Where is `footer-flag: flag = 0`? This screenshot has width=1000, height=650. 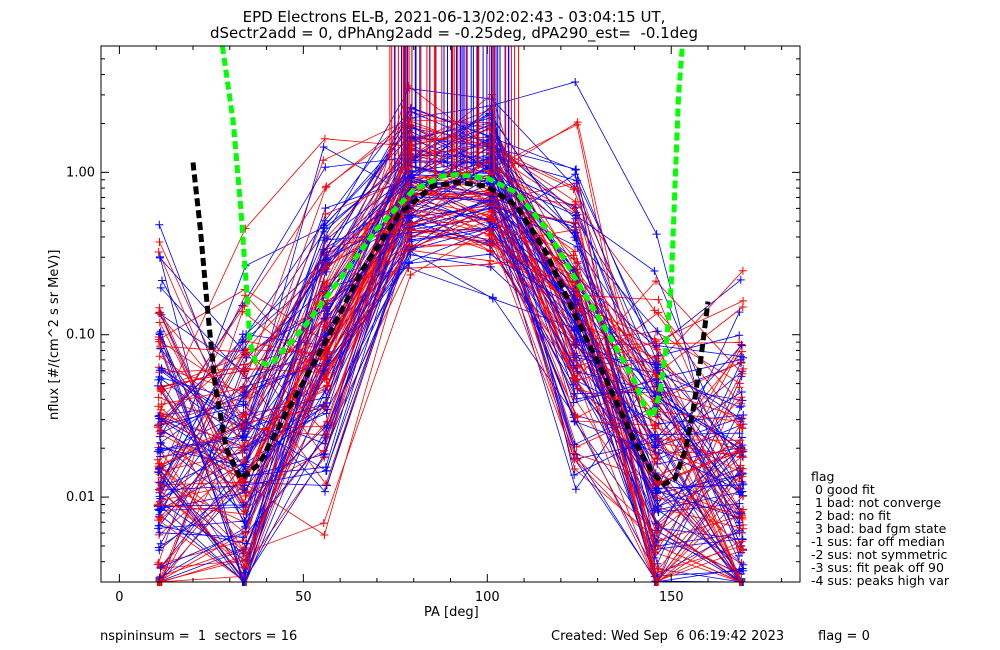 footer-flag: flag = 0 is located at coordinates (844, 636).